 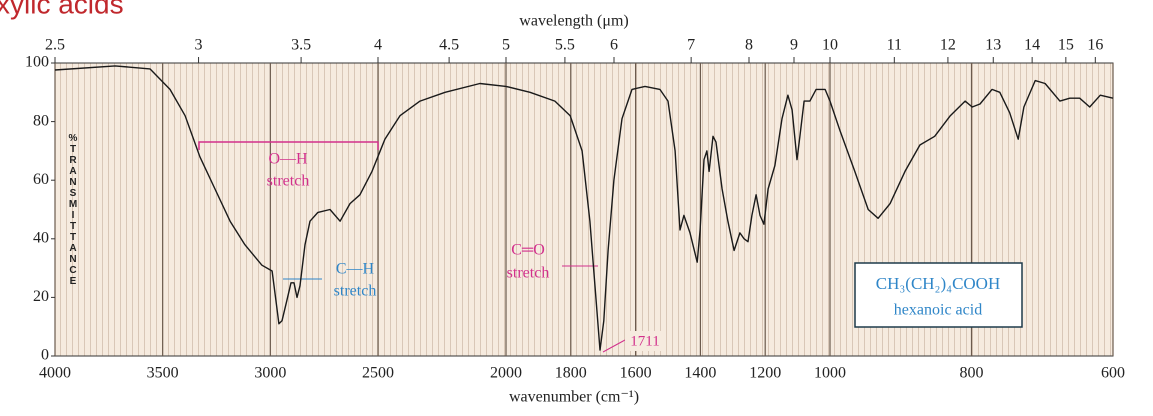 I want to click on x-tick-label: 3000, so click(x=270, y=373).